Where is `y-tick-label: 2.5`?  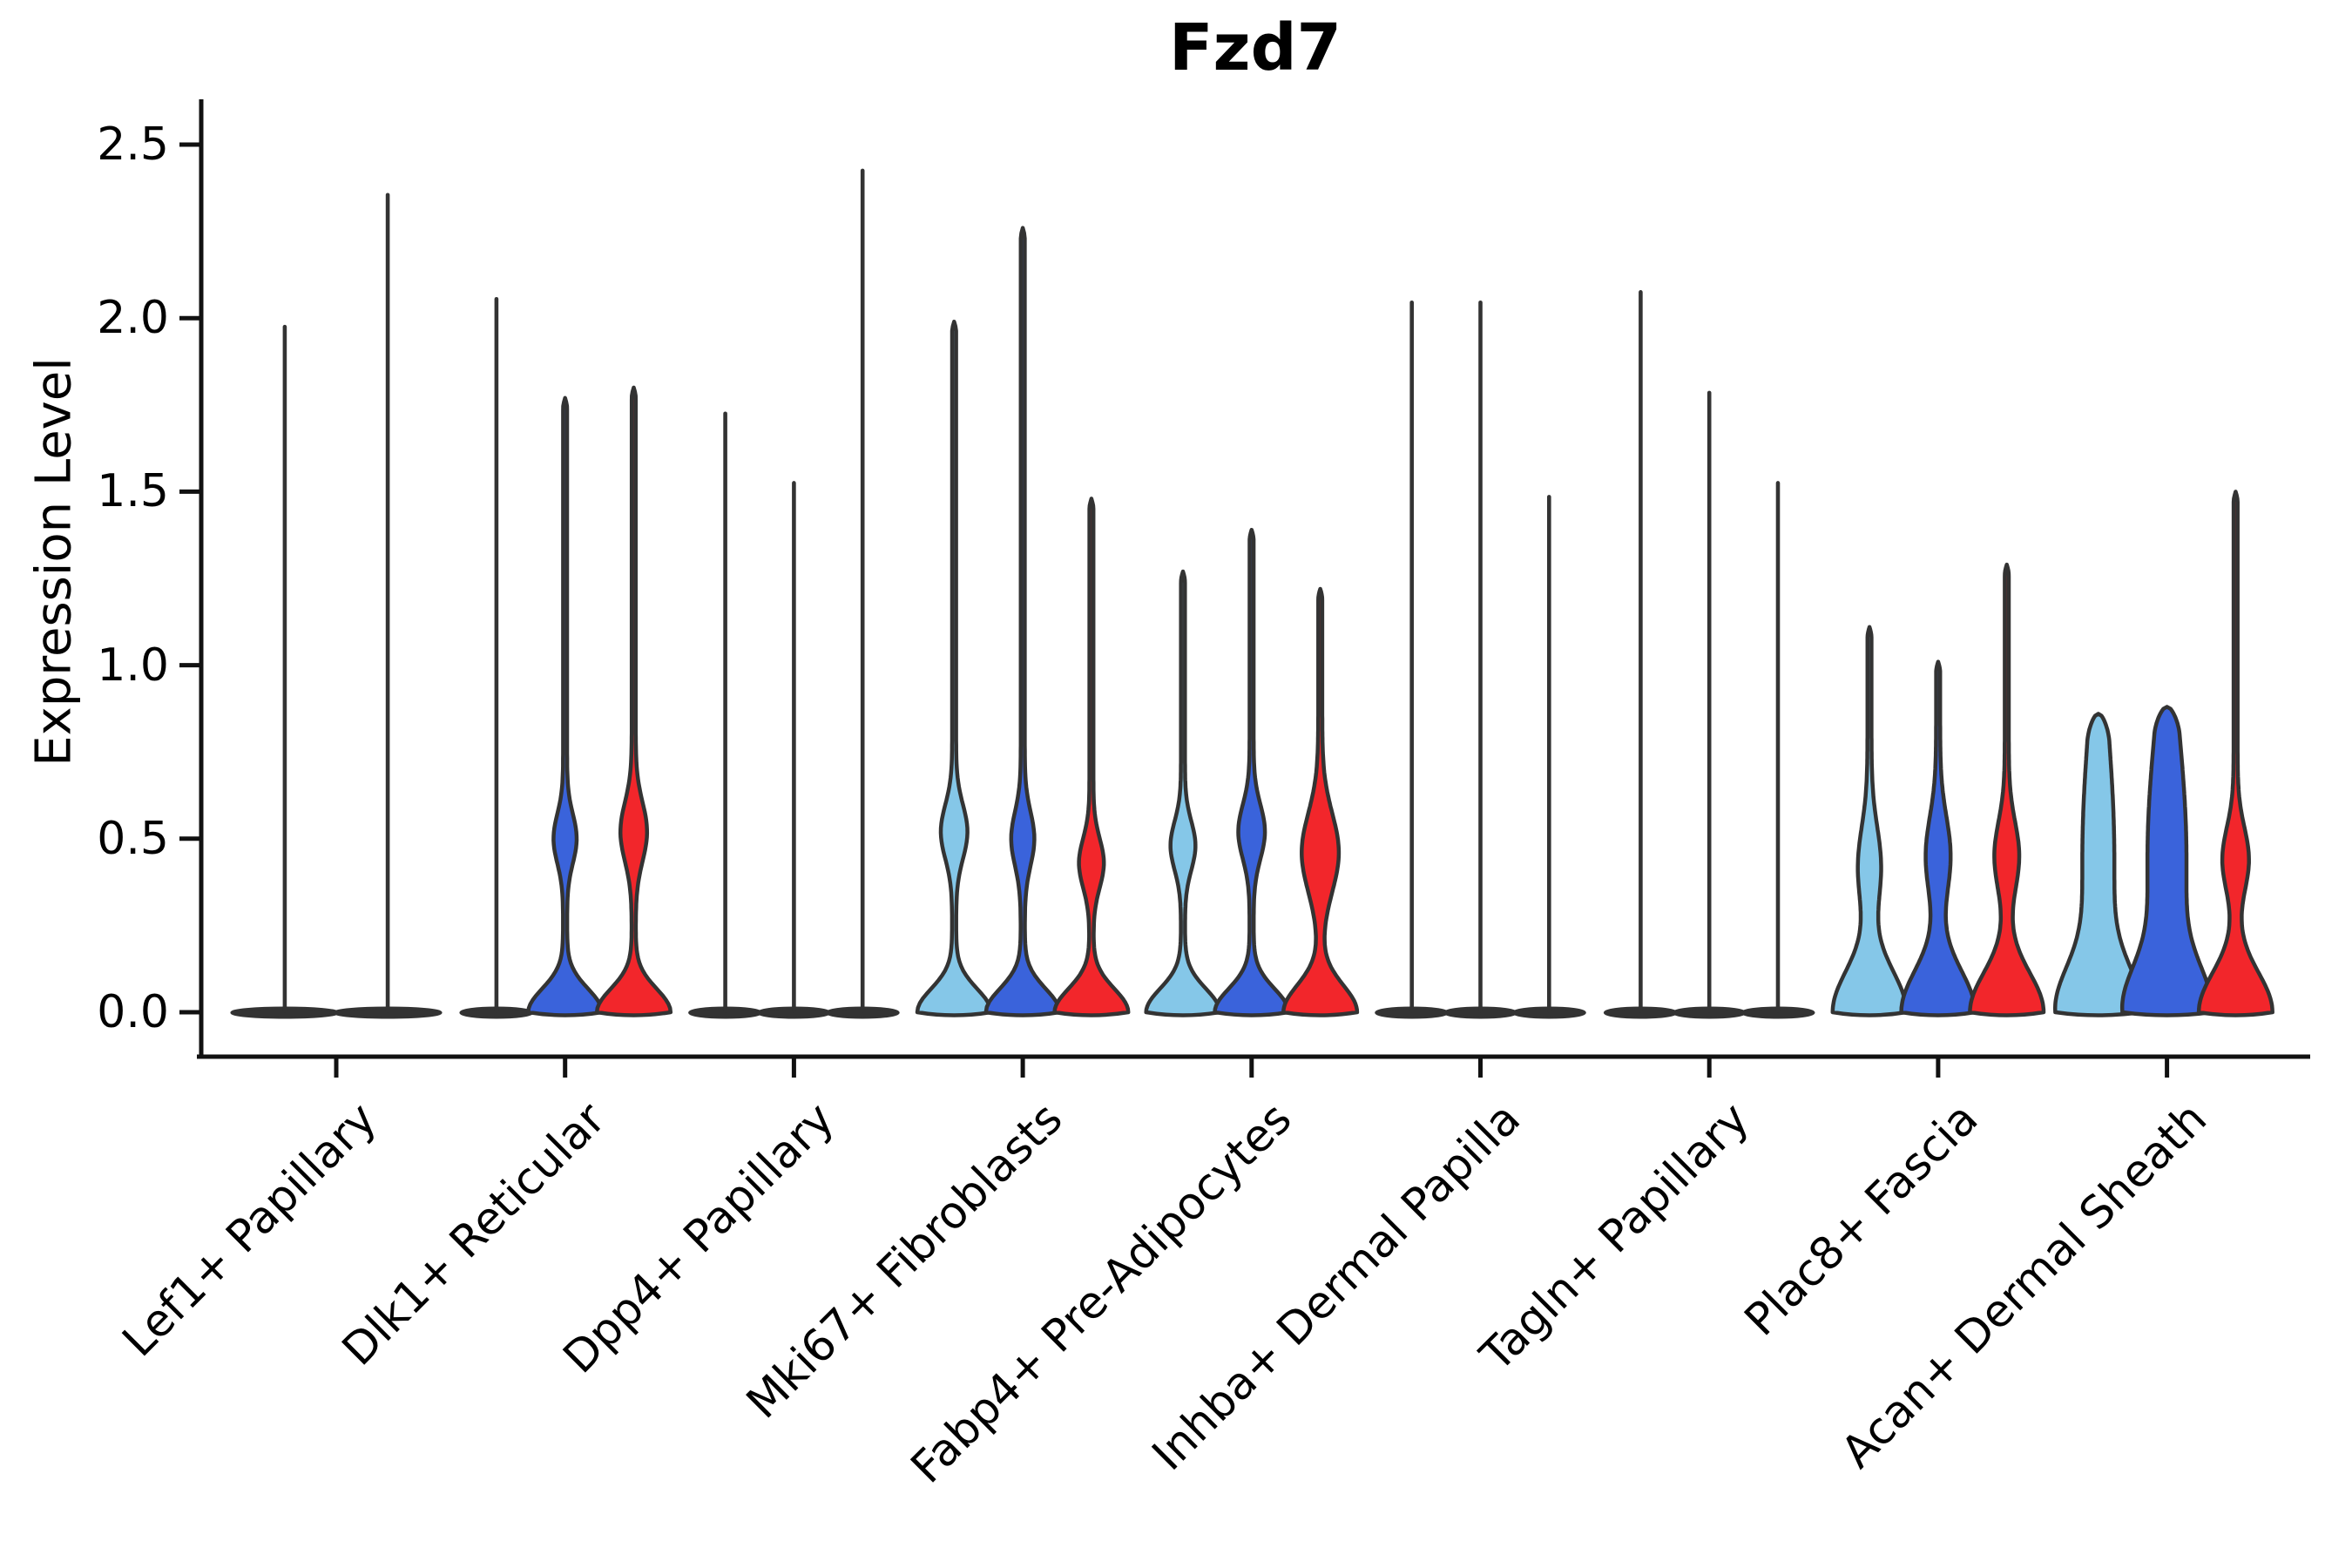
y-tick-label: 2.5 is located at coordinates (133, 145).